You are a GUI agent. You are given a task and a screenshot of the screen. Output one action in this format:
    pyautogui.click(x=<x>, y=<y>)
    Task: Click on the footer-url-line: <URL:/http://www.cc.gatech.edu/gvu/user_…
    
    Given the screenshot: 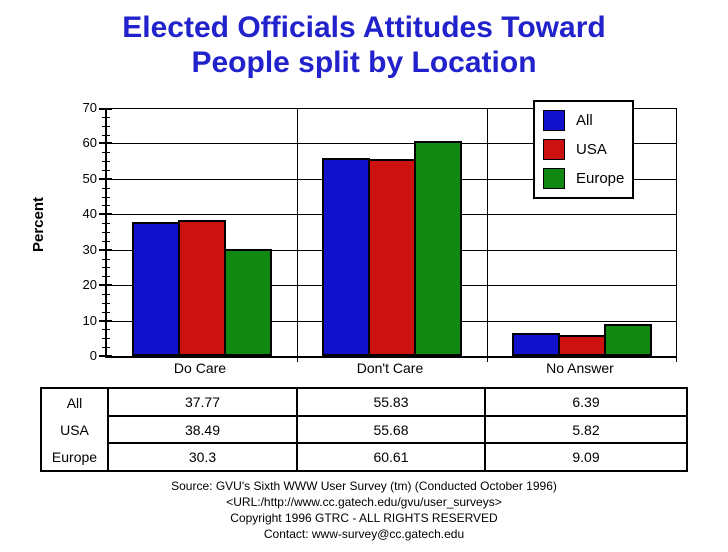 What is the action you would take?
    pyautogui.click(x=364, y=502)
    